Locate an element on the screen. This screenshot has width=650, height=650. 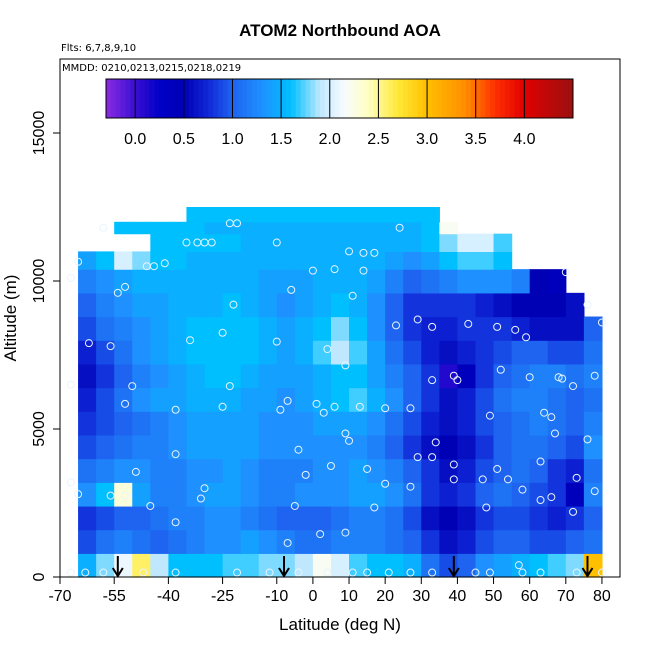
colorbar-tick-label: 2.0 is located at coordinates (330, 139).